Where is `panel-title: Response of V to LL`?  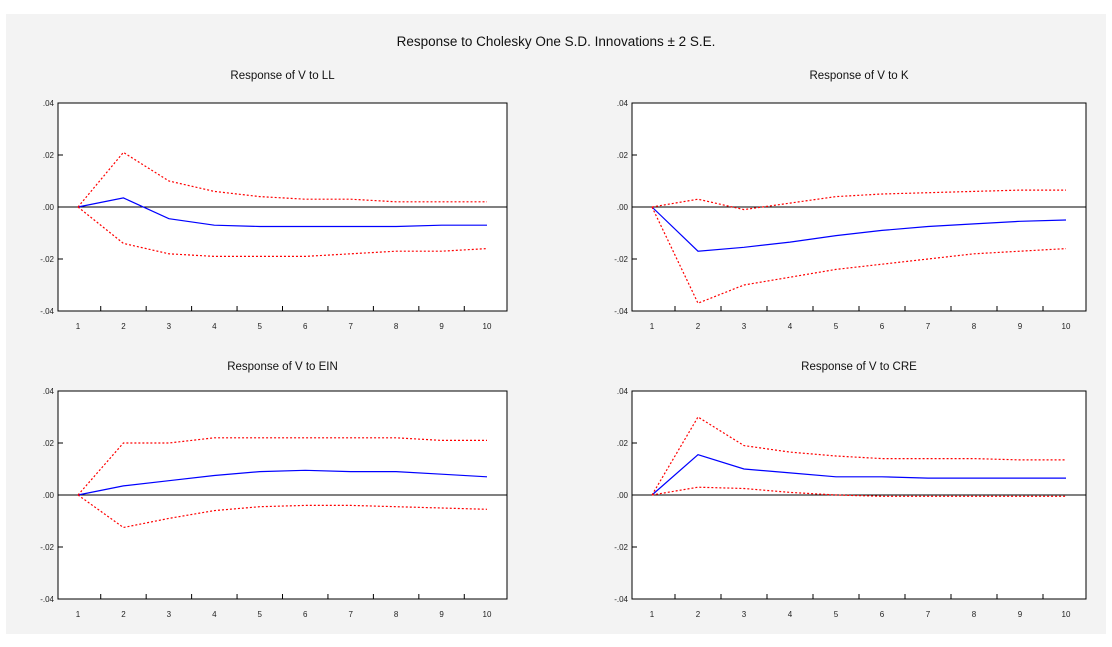
panel-title: Response of V to LL is located at coordinates (282, 76).